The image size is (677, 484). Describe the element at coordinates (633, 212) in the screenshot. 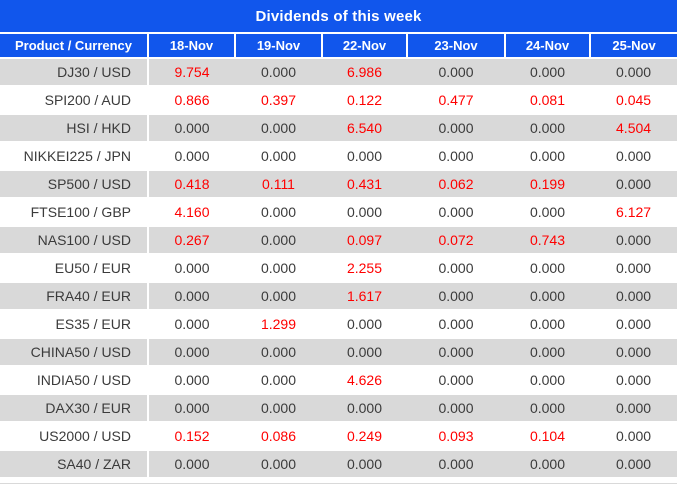

I see `dividend-value-cell: 6.127` at that location.